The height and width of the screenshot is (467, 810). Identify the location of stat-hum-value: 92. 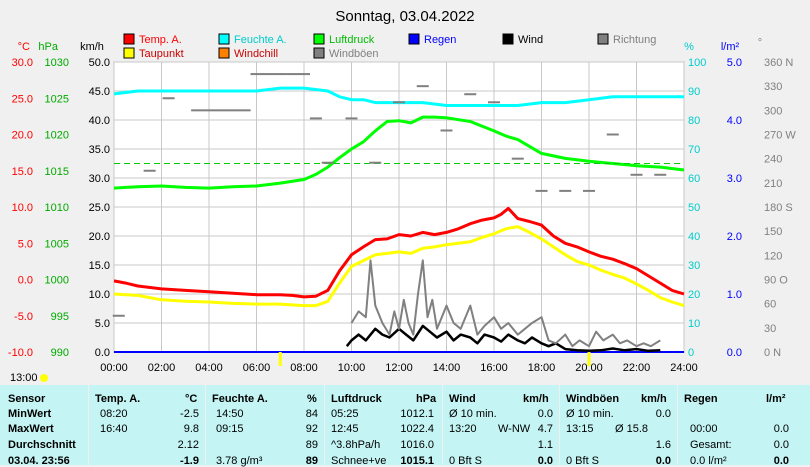
(311, 429).